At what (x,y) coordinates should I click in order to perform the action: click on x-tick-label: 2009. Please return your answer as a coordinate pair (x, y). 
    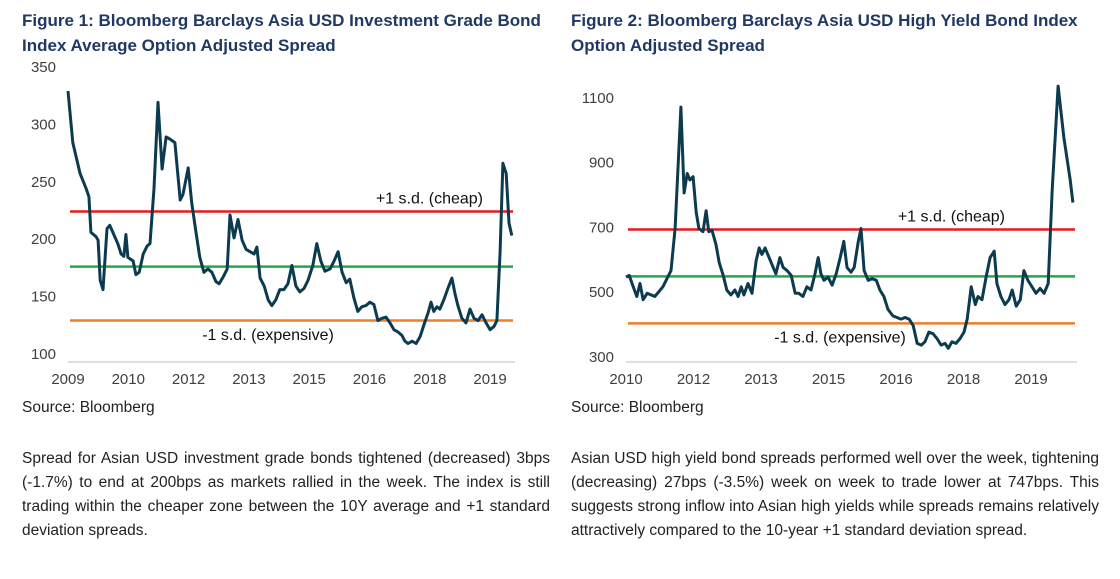
    Looking at the image, I should click on (67, 379).